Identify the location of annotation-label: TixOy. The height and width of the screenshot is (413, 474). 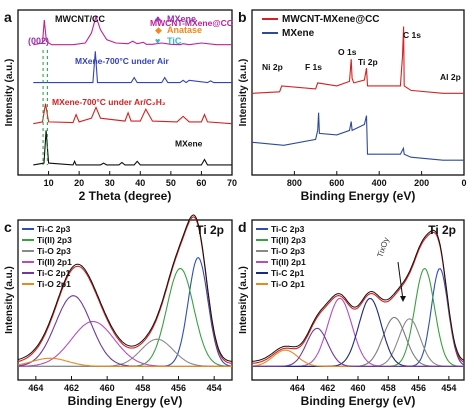
(383, 247).